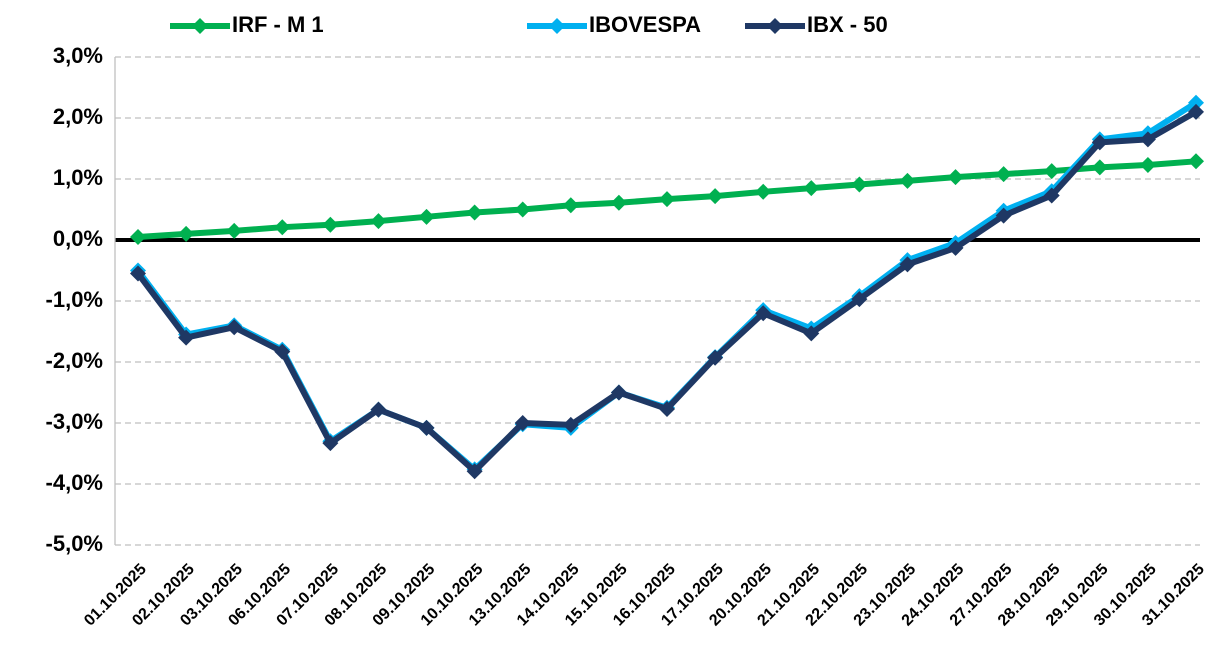  Describe the element at coordinates (74, 299) in the screenshot. I see `y-tick-label: -1,0%` at that location.